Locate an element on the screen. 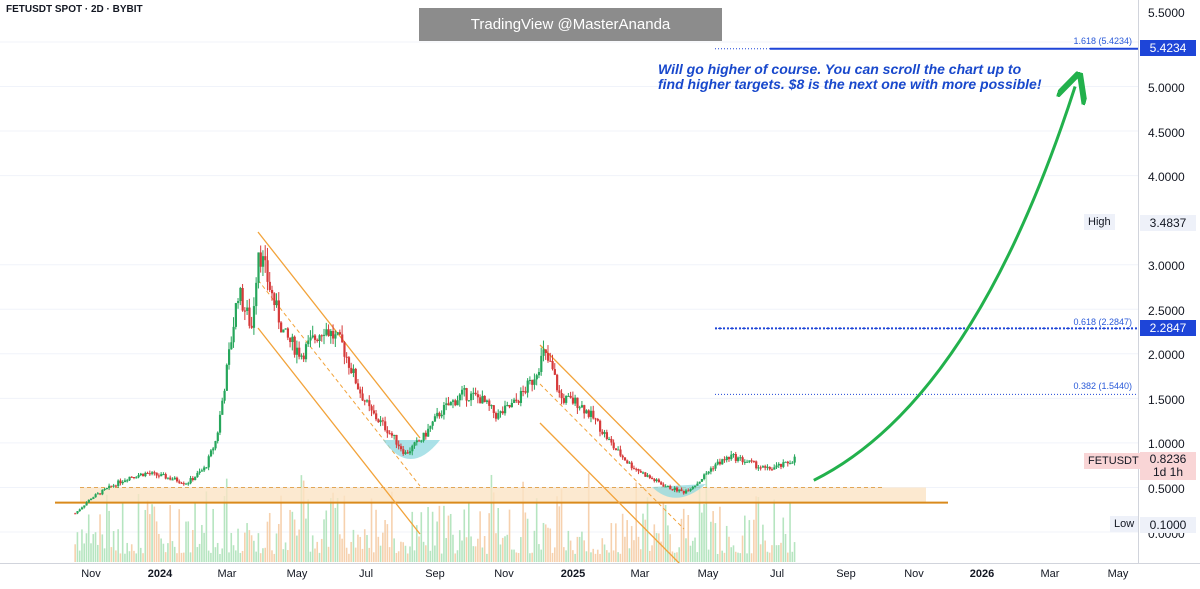 The width and height of the screenshot is (1200, 589). channel-2024-upper is located at coordinates (339, 335).